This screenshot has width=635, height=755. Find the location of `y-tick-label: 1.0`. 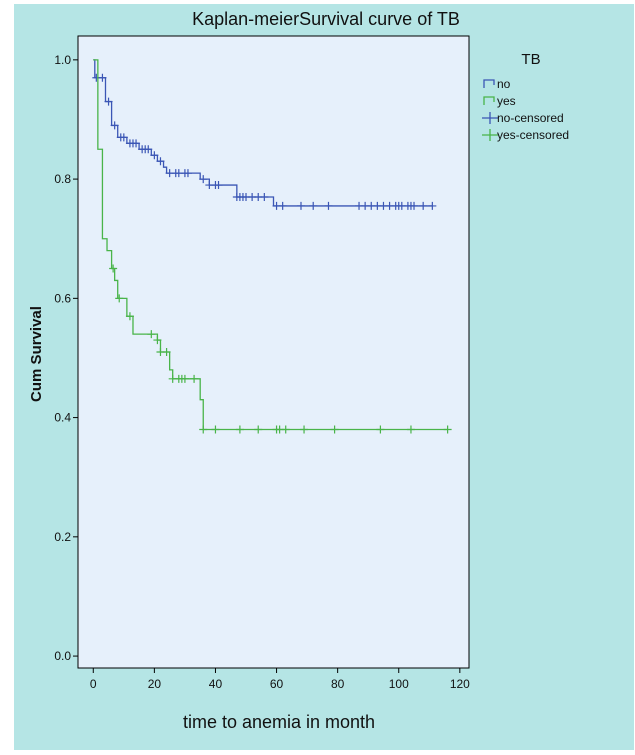

y-tick-label: 1.0 is located at coordinates (62, 60).